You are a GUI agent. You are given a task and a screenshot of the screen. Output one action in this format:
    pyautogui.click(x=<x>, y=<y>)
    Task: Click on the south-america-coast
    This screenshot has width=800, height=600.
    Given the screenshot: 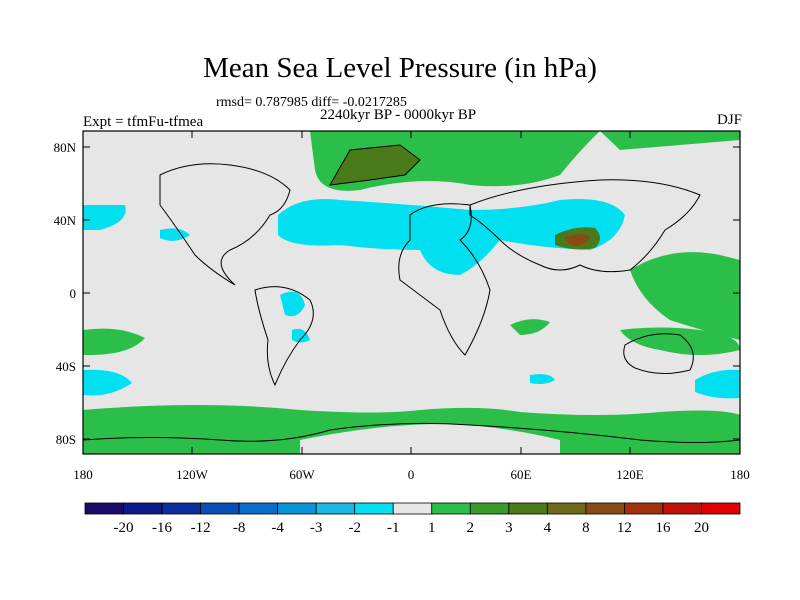 What is the action you would take?
    pyautogui.click(x=284, y=336)
    